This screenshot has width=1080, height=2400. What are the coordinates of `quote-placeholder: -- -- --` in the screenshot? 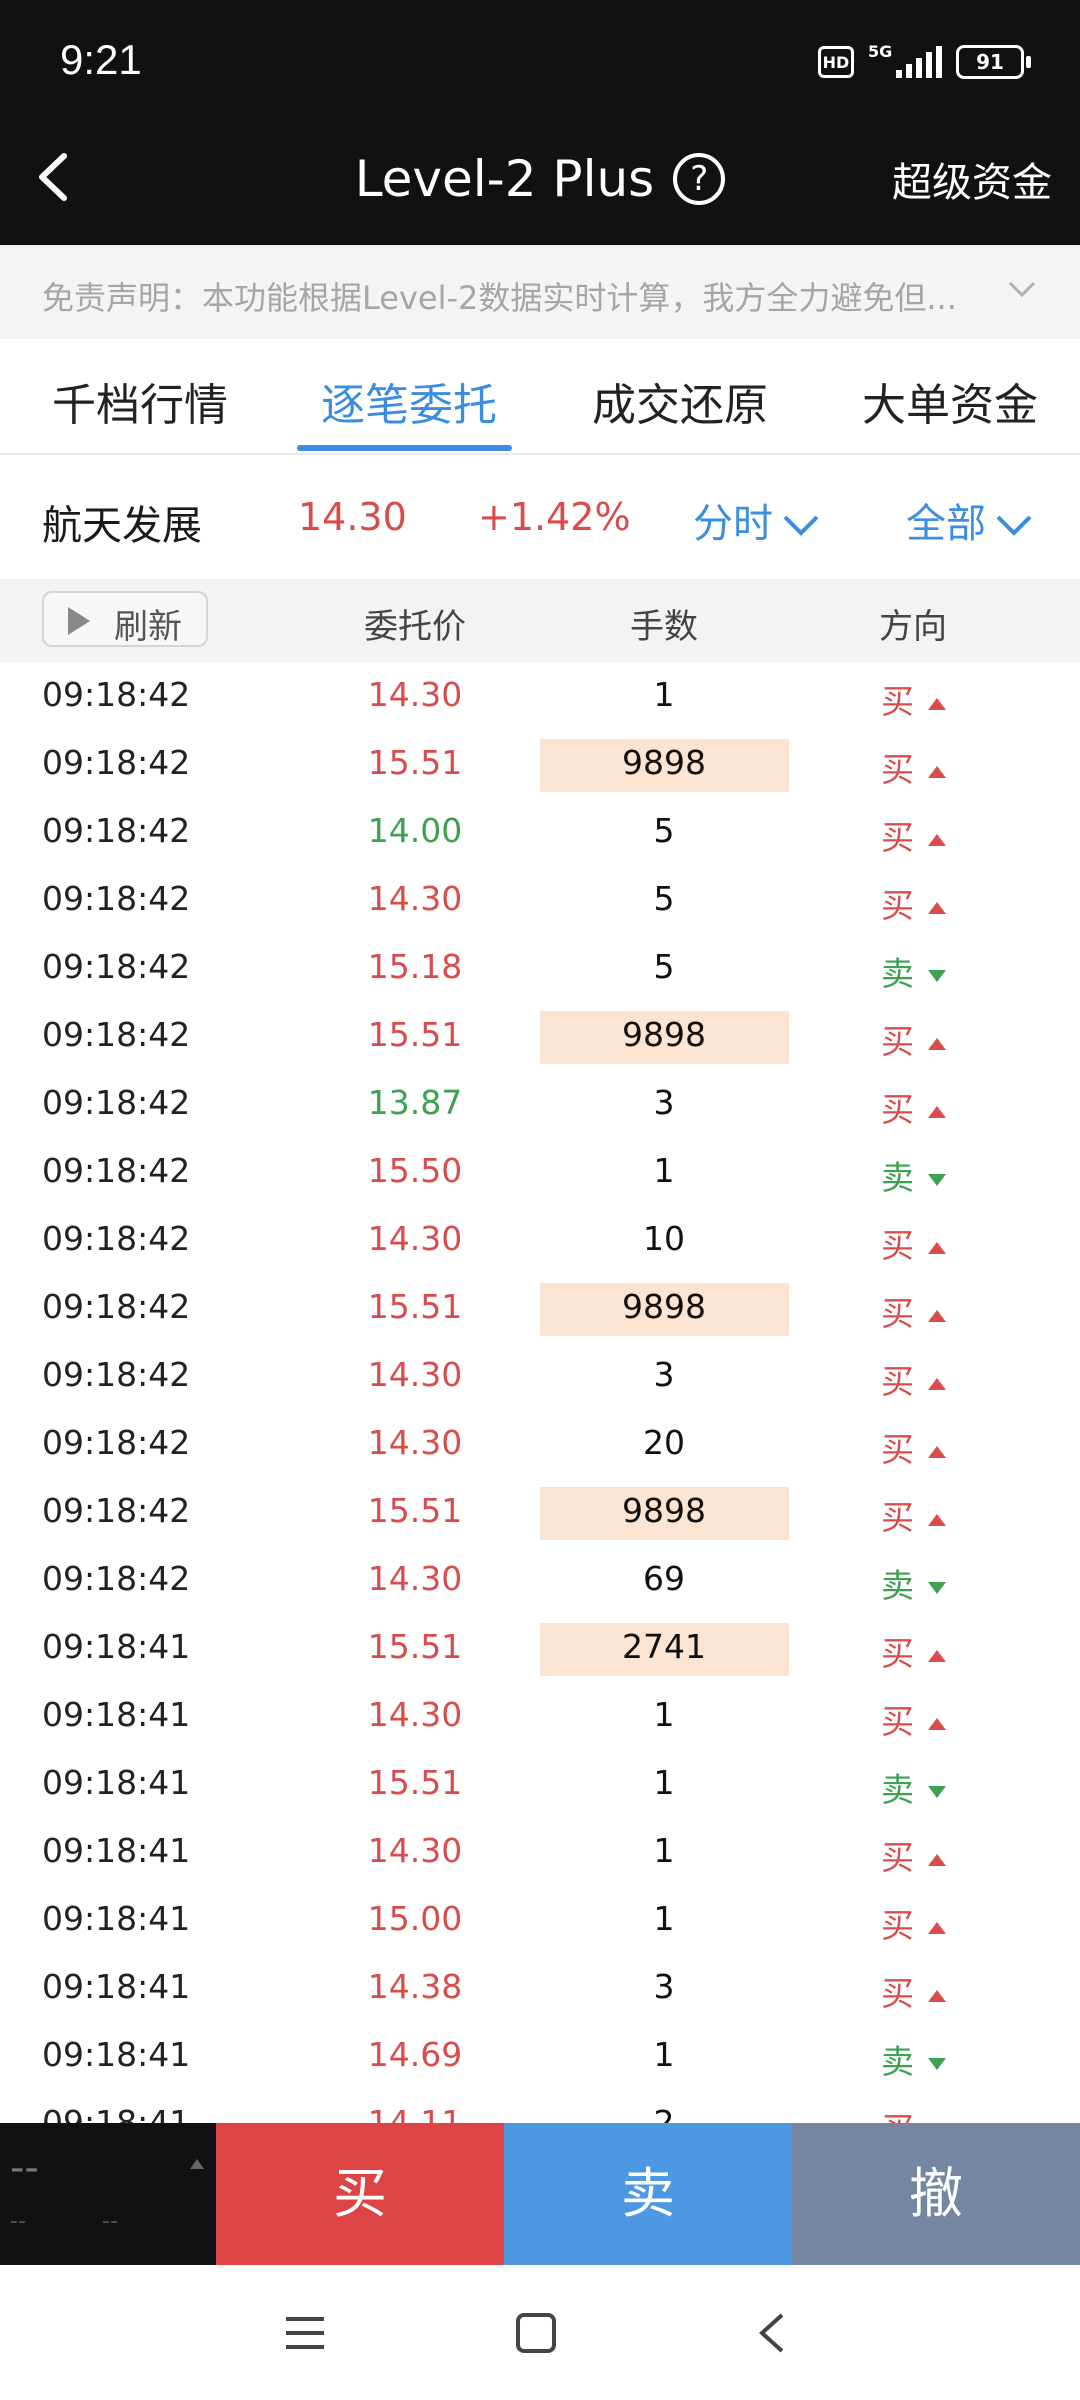 It's located at (108, 2194).